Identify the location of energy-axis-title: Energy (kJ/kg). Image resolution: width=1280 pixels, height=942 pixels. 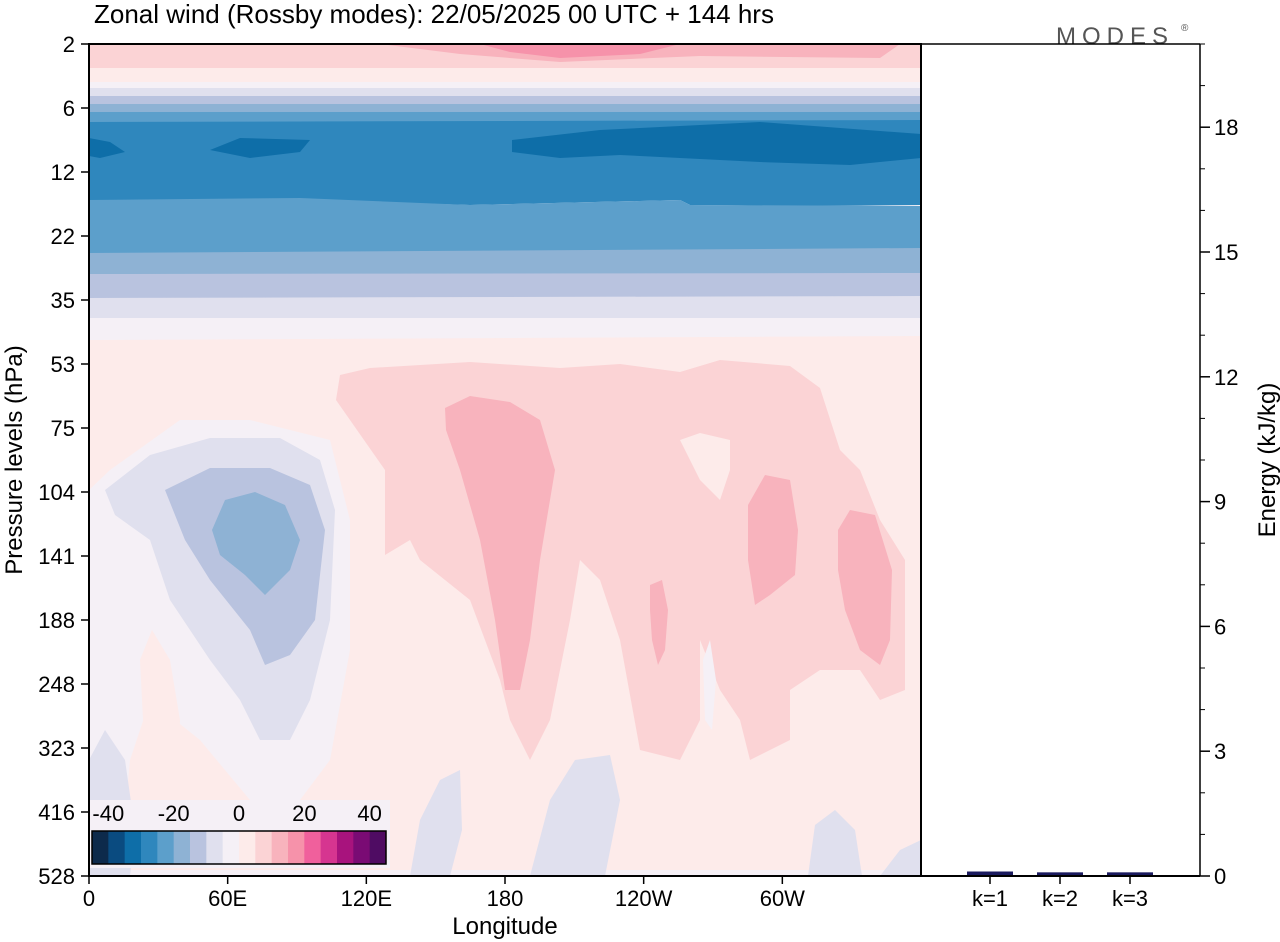
(1267, 460).